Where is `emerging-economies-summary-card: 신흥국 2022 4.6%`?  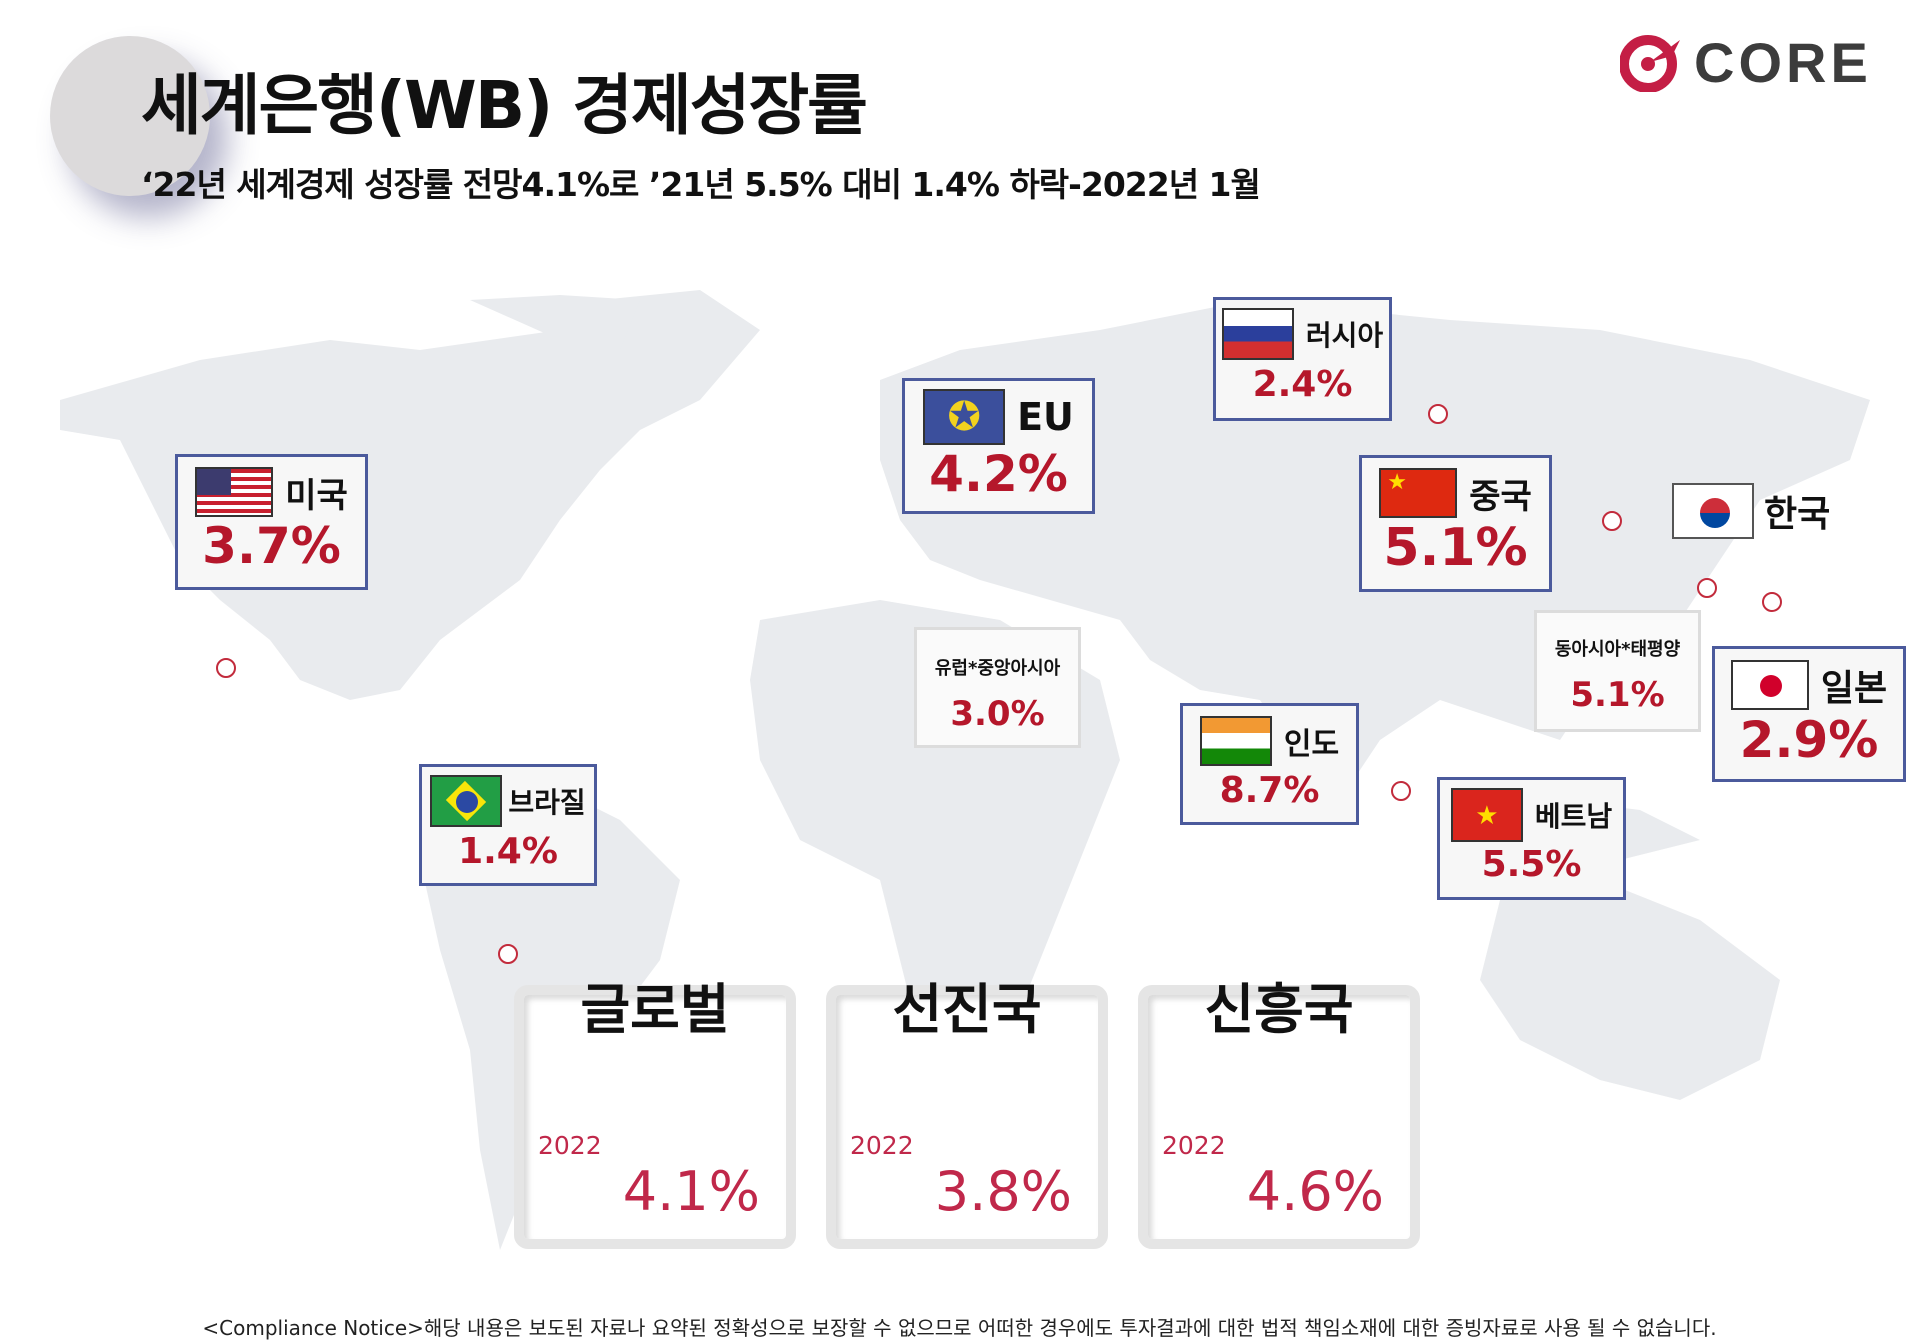 emerging-economies-summary-card: 신흥국 2022 4.6% is located at coordinates (1279, 1113).